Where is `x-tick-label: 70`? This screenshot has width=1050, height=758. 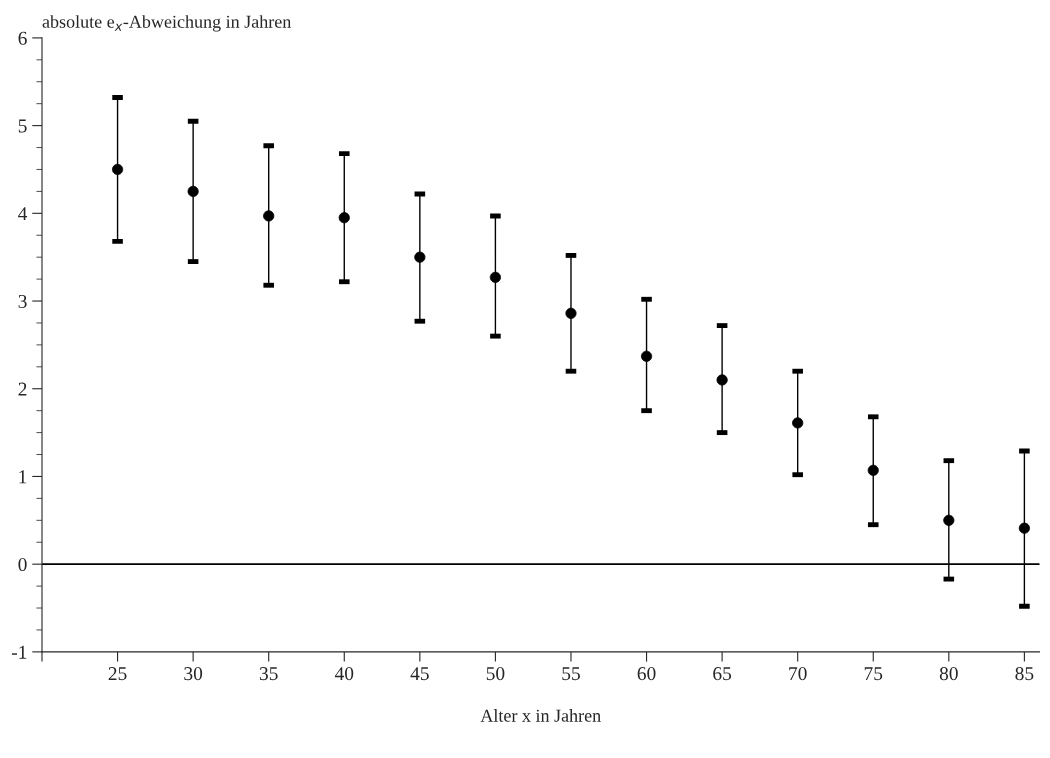
x-tick-label: 70 is located at coordinates (798, 674).